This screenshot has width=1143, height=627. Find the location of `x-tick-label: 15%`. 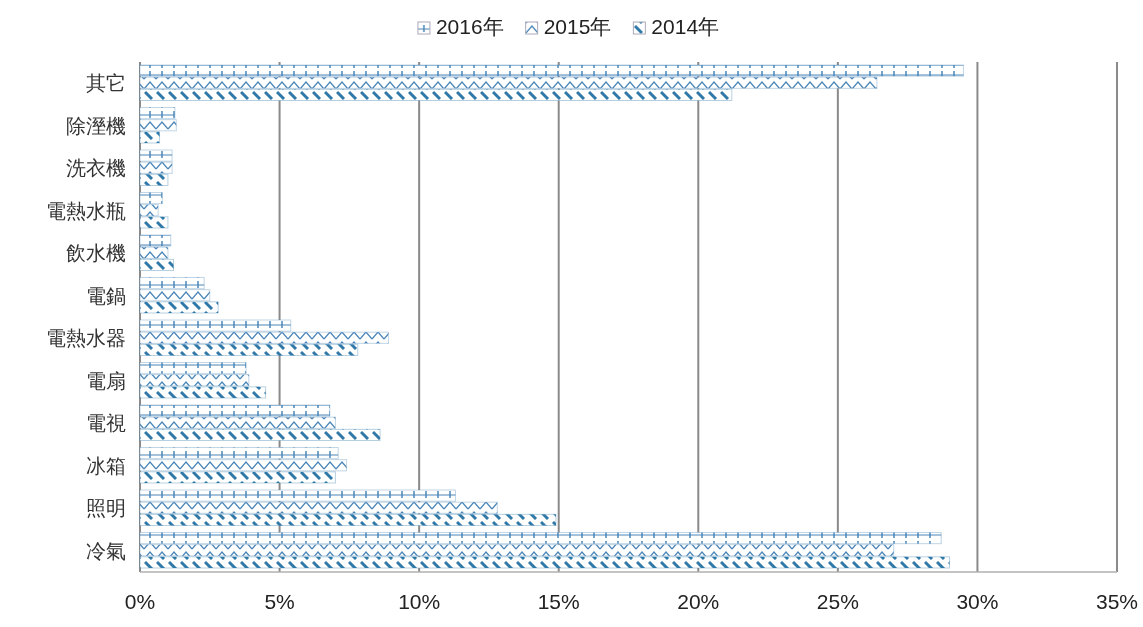

x-tick-label: 15% is located at coordinates (558, 601).